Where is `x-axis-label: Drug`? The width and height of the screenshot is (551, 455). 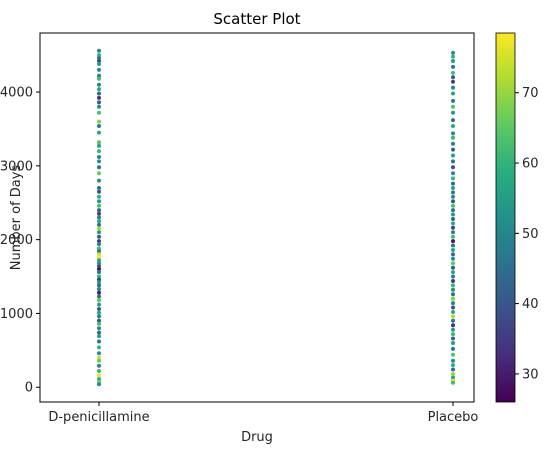 x-axis-label: Drug is located at coordinates (257, 437).